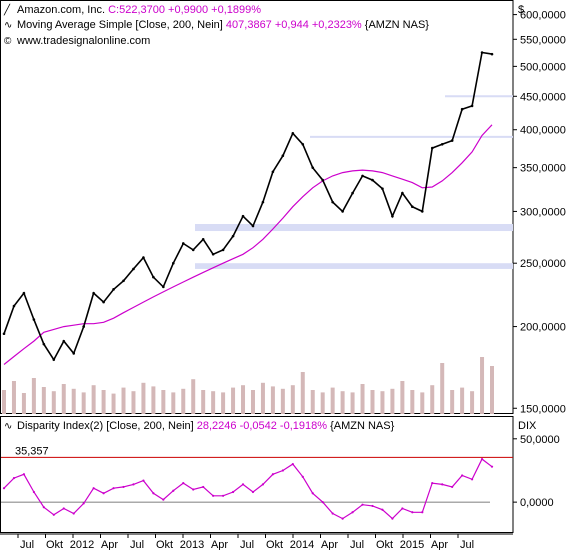  What do you see at coordinates (543, 131) in the screenshot?
I see `y-tick-label: 400,0000` at bounding box center [543, 131].